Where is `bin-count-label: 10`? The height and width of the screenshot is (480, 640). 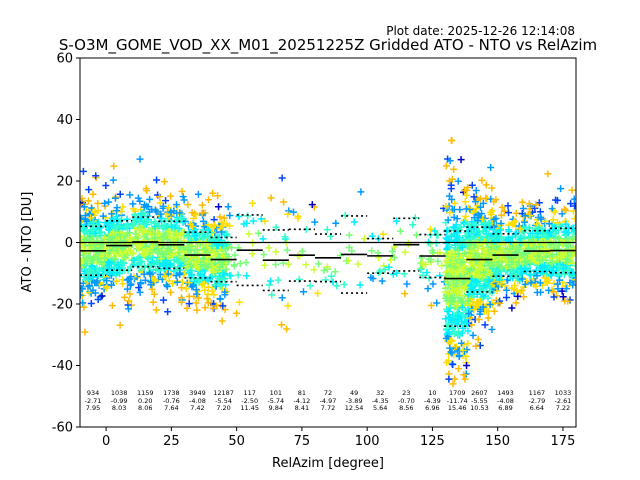
bin-count-label: 10 is located at coordinates (432, 393).